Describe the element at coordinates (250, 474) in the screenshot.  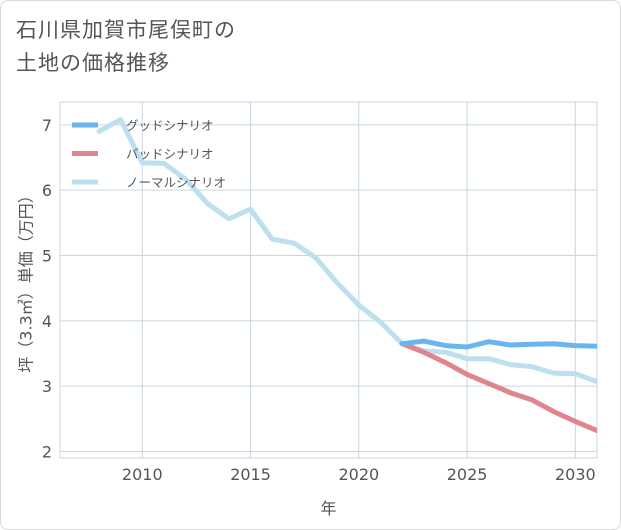
I see `x-tick-label: 2015` at that location.